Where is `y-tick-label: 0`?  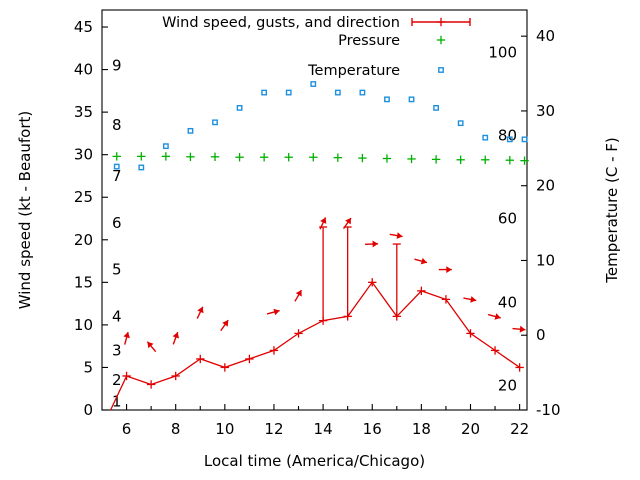 y-tick-label: 0 is located at coordinates (88, 410).